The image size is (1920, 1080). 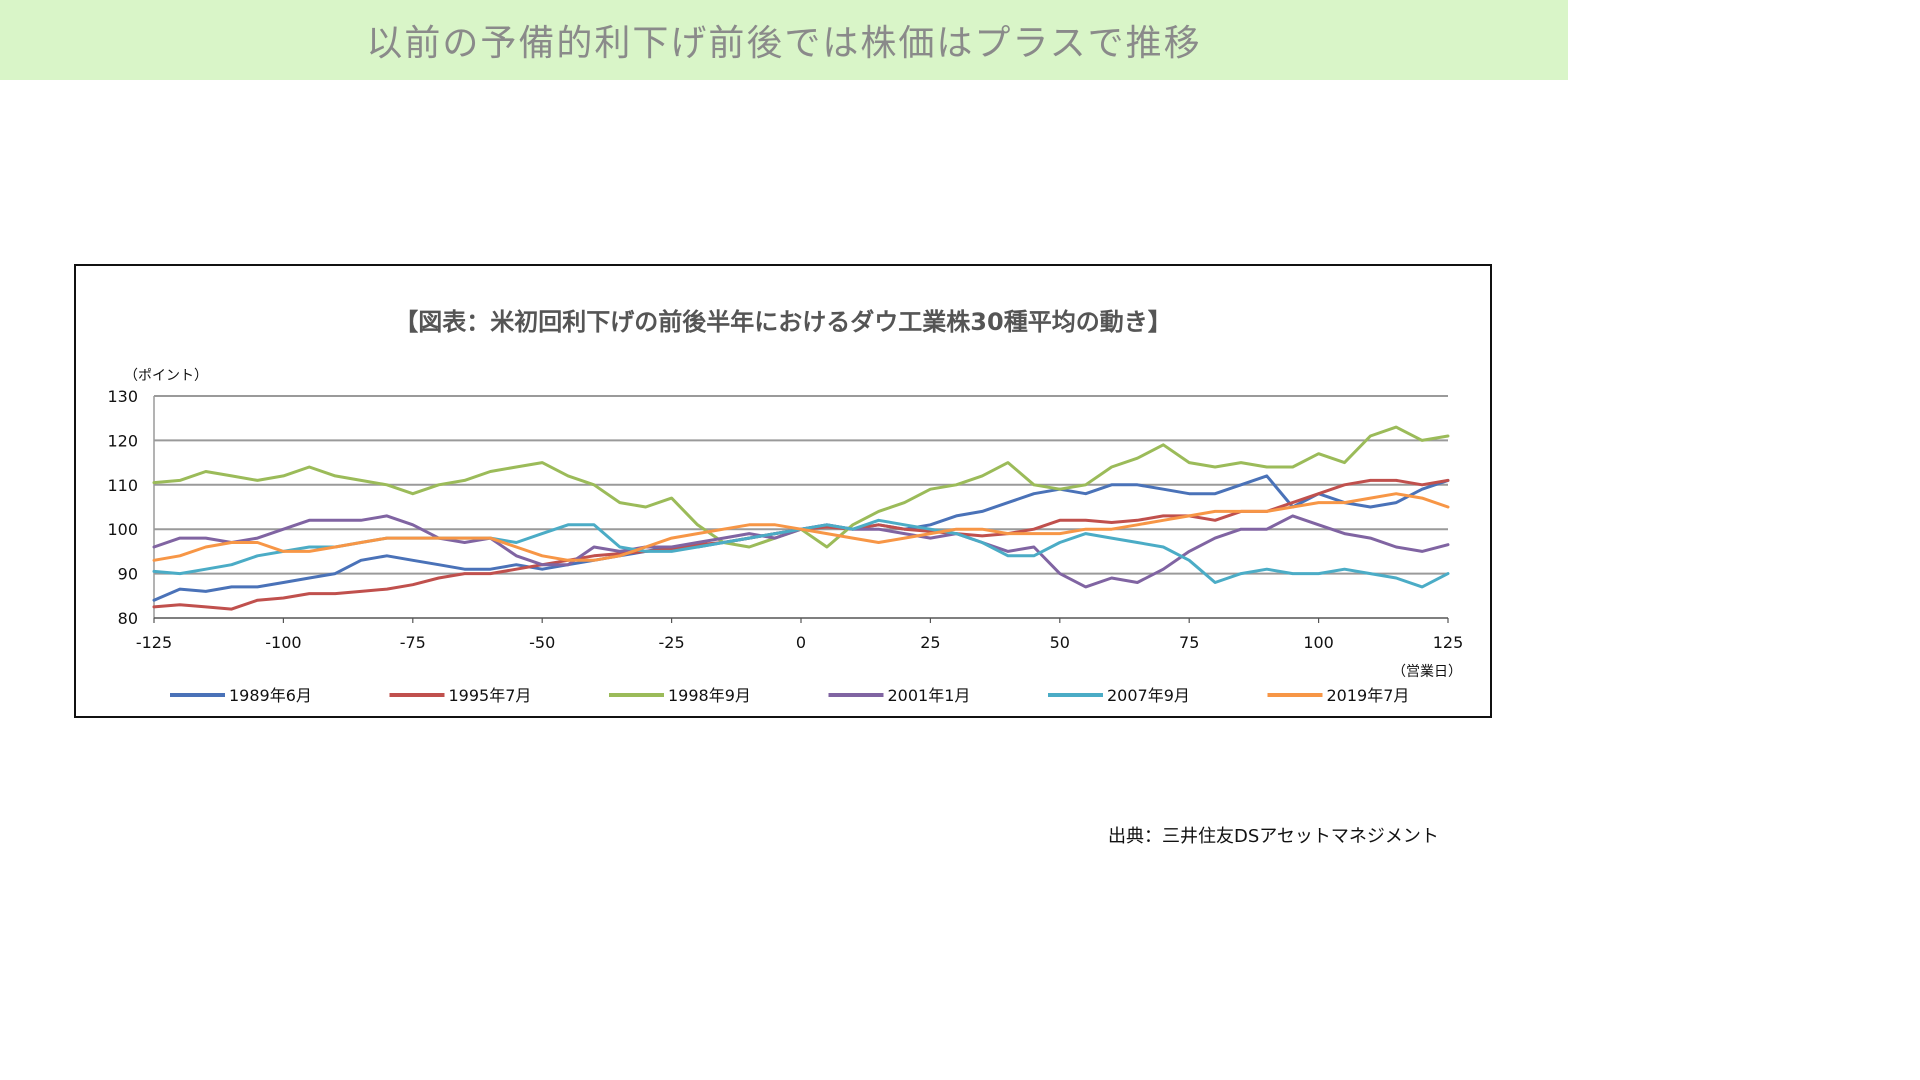 I want to click on x-tick-label: -125, so click(x=154, y=642).